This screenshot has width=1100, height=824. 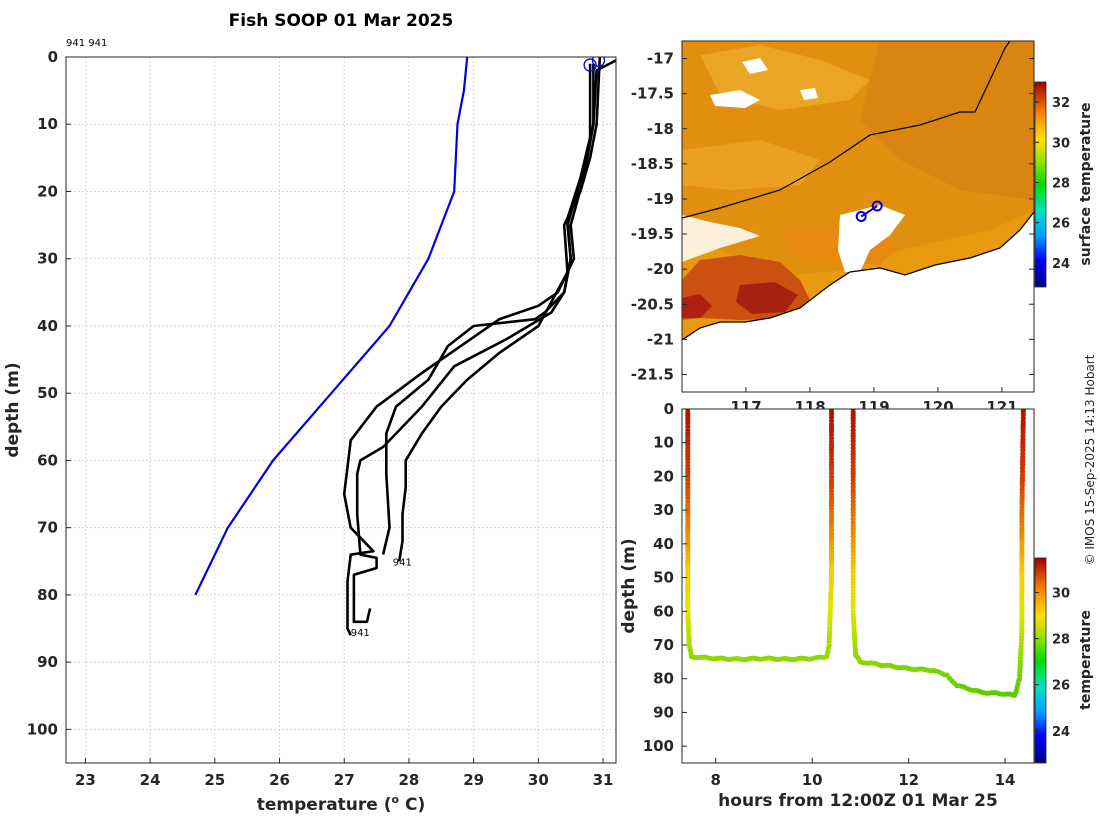 I want to click on map-y-tick-label: -21.5, so click(x=652, y=374).